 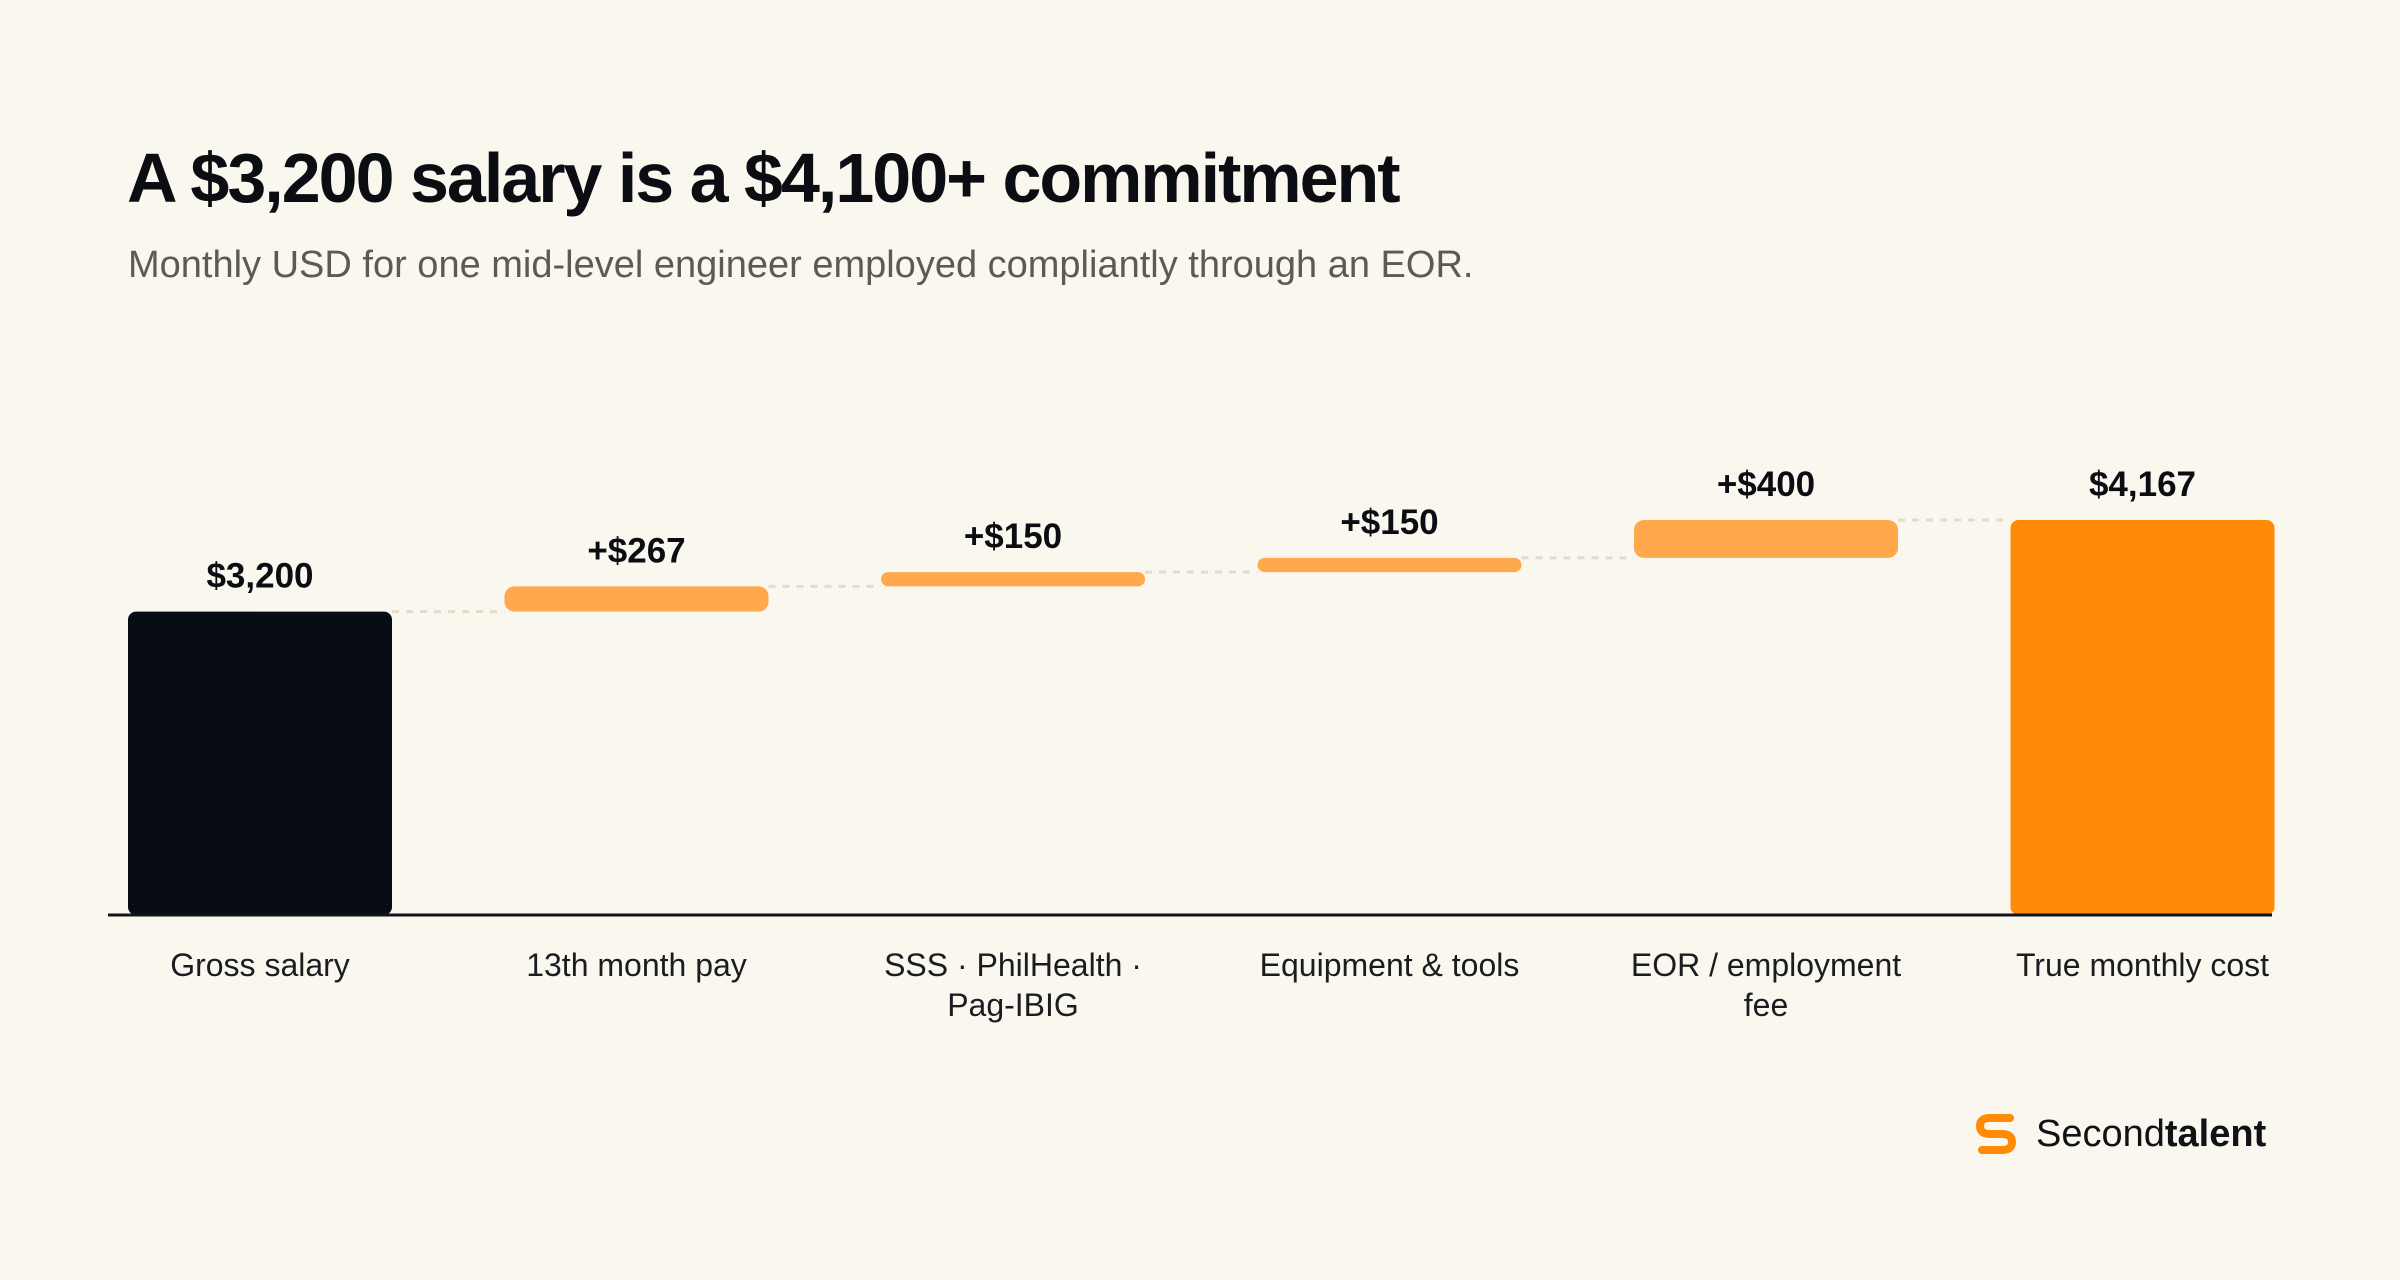 I want to click on brand-logo: Secondtalent, so click(x=2118, y=1134).